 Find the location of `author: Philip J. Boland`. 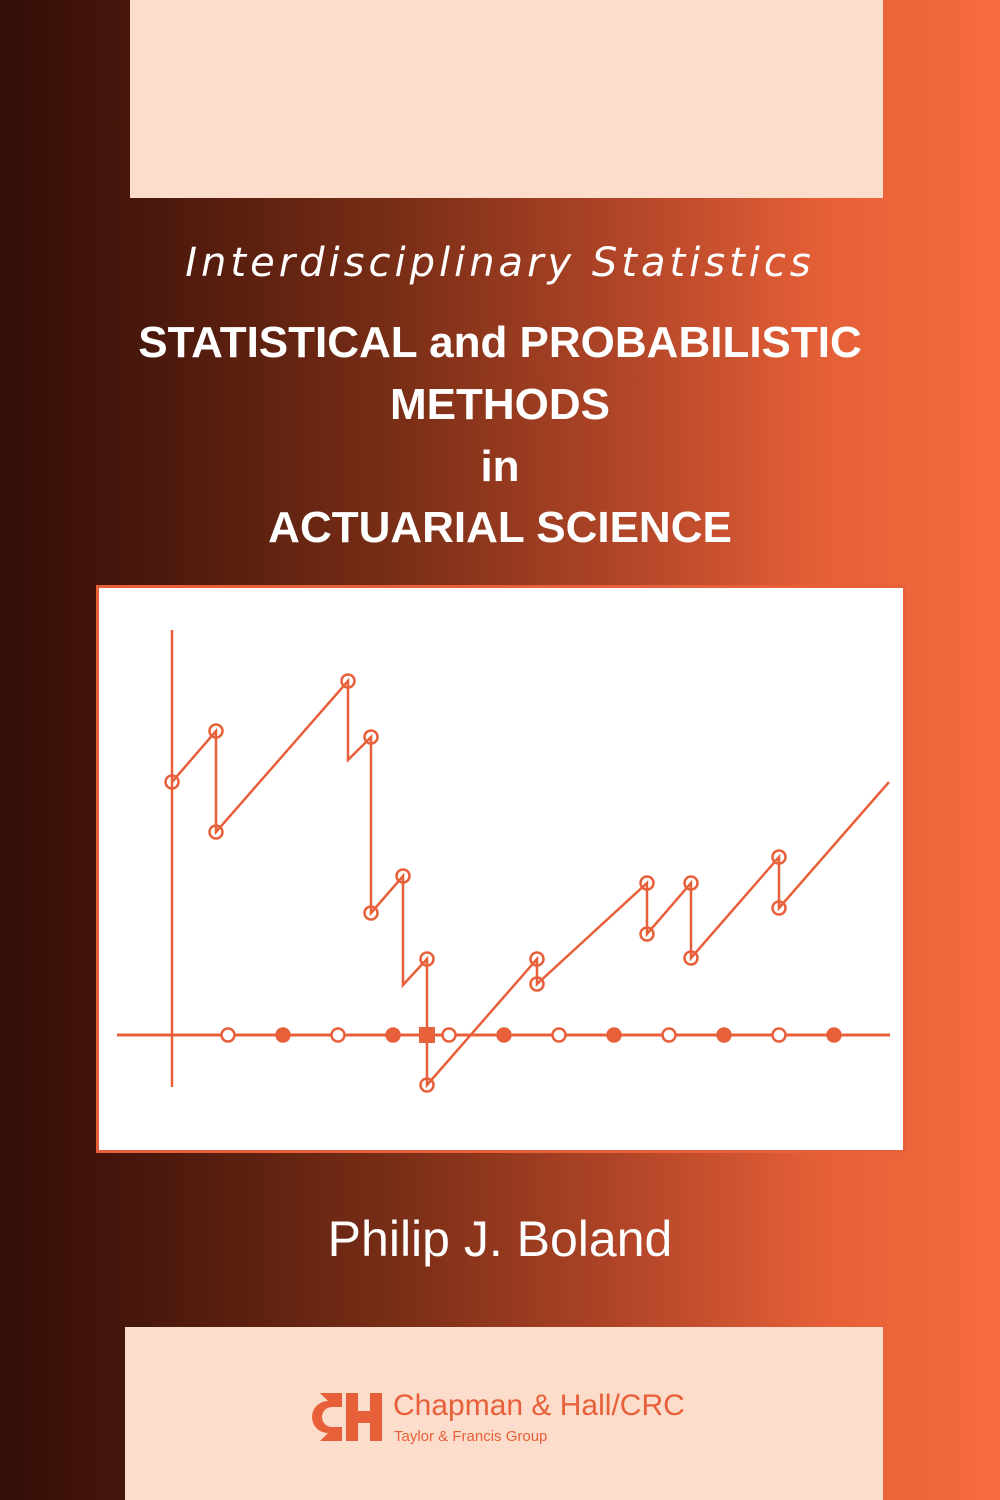

author: Philip J. Boland is located at coordinates (500, 1239).